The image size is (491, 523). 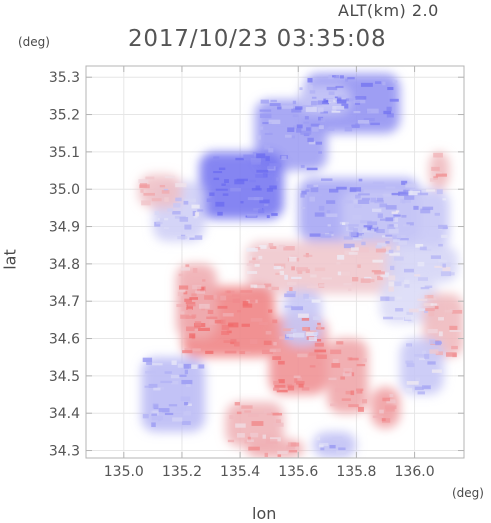 What do you see at coordinates (64, 265) in the screenshot?
I see `y-tick-label: 34.8` at bounding box center [64, 265].